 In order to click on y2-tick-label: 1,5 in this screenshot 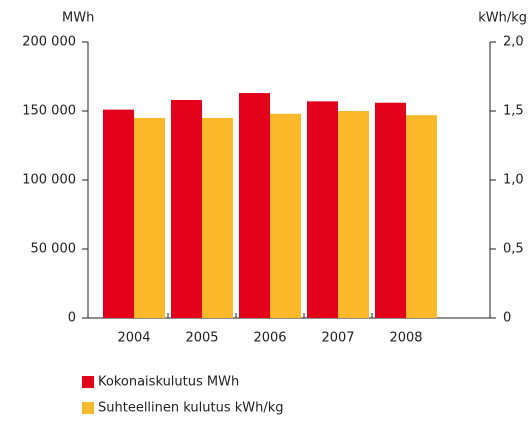, I will do `click(513, 111)`.